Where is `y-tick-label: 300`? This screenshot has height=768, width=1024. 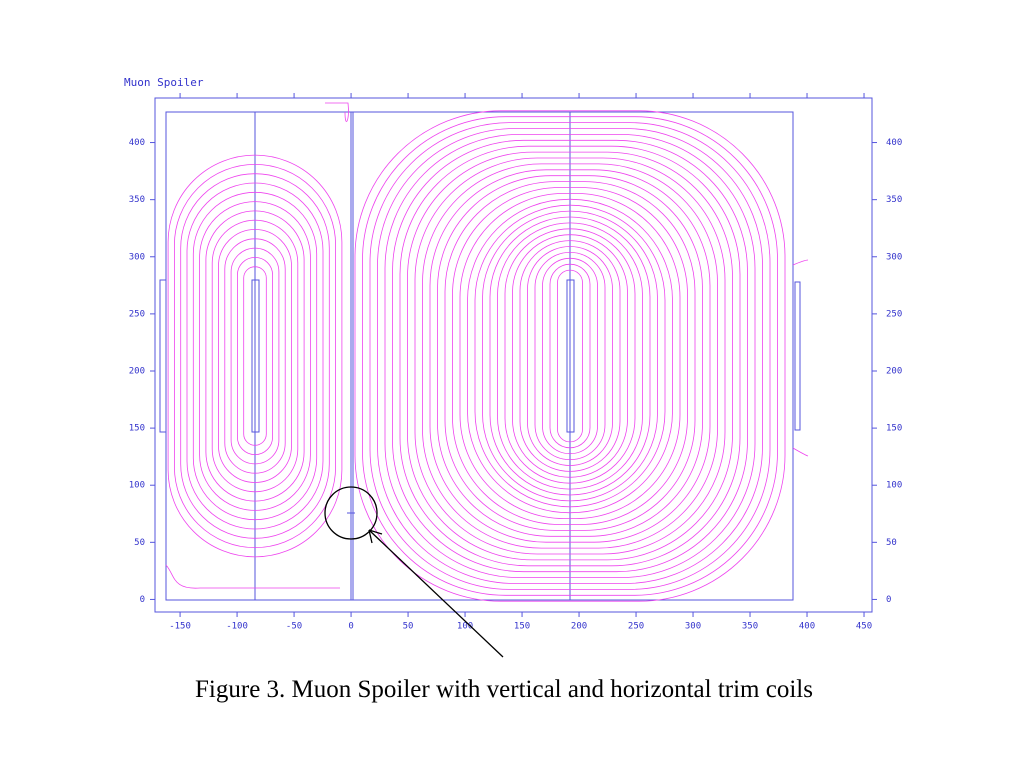
y-tick-label: 300 is located at coordinates (137, 257).